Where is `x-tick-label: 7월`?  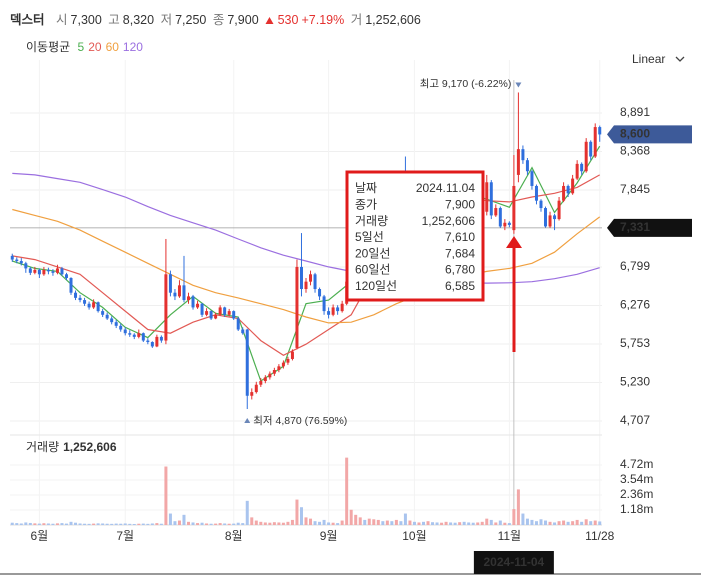
x-tick-label: 7월 is located at coordinates (125, 536).